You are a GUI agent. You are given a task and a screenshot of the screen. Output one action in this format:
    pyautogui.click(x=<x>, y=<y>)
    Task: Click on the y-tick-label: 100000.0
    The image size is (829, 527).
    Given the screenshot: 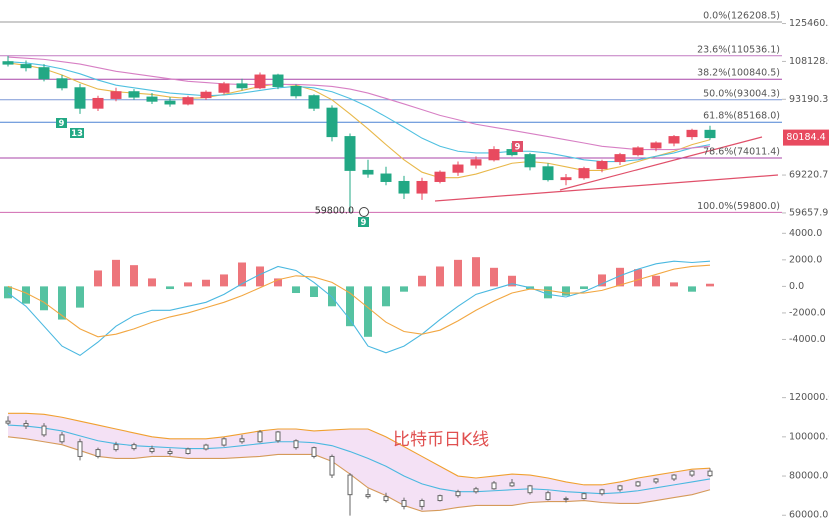 What is the action you would take?
    pyautogui.click(x=809, y=436)
    